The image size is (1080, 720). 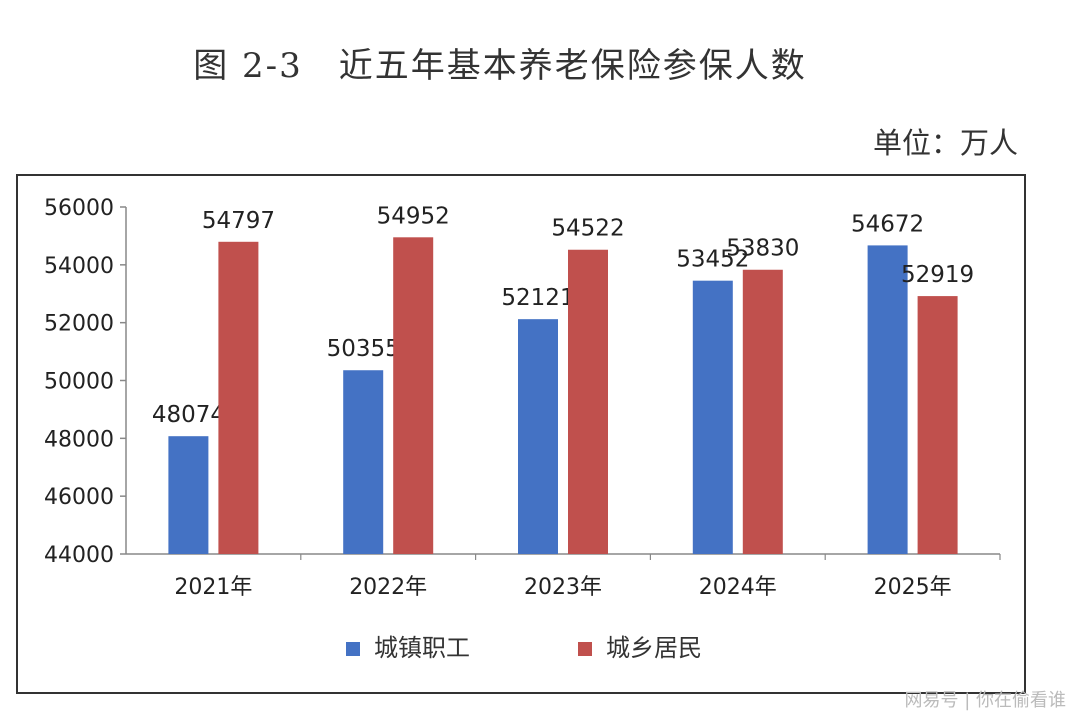 I want to click on watermark-text: 网易号 | 你在偷看谁, so click(x=985, y=700).